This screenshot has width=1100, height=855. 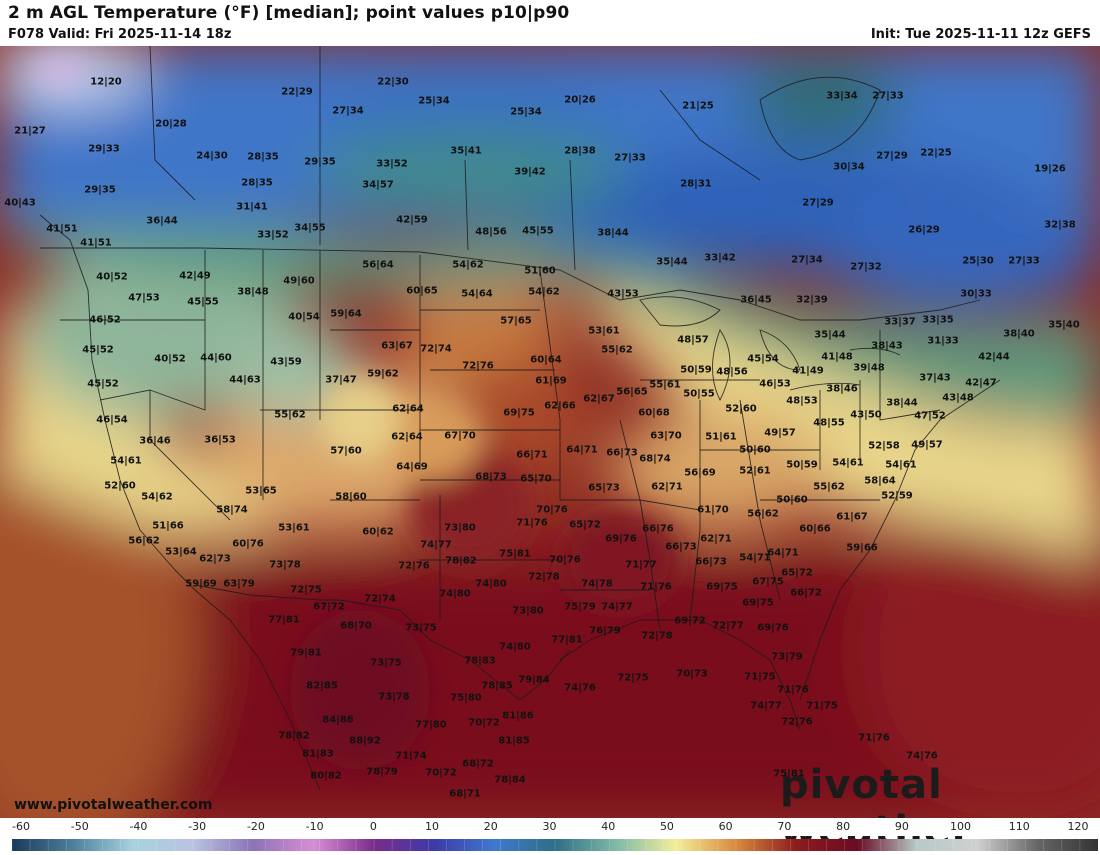 I want to click on point-value: 32|38, so click(x=1060, y=225).